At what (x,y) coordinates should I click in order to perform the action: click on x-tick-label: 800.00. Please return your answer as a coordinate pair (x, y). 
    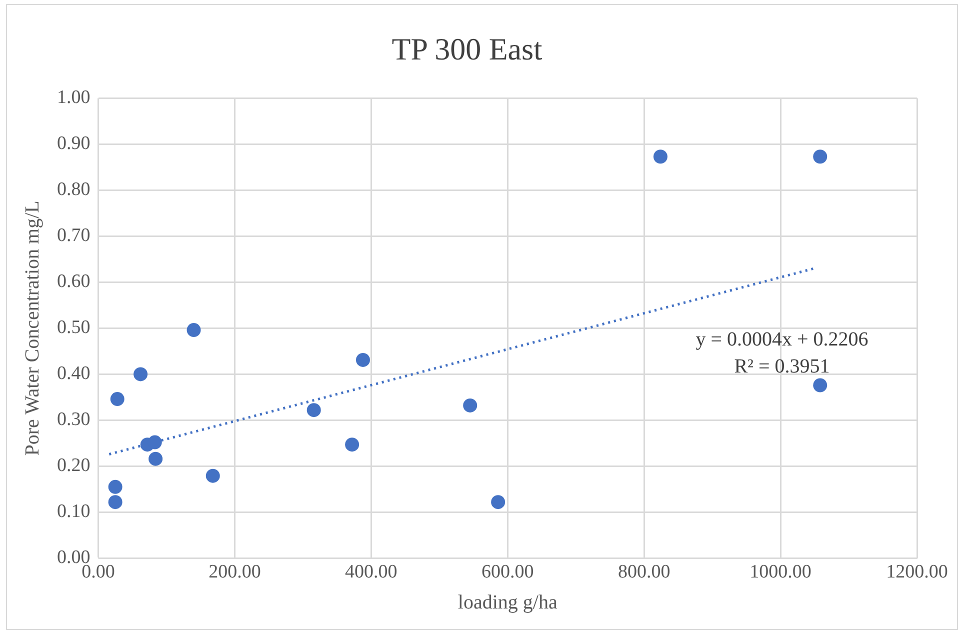
    Looking at the image, I should click on (644, 572).